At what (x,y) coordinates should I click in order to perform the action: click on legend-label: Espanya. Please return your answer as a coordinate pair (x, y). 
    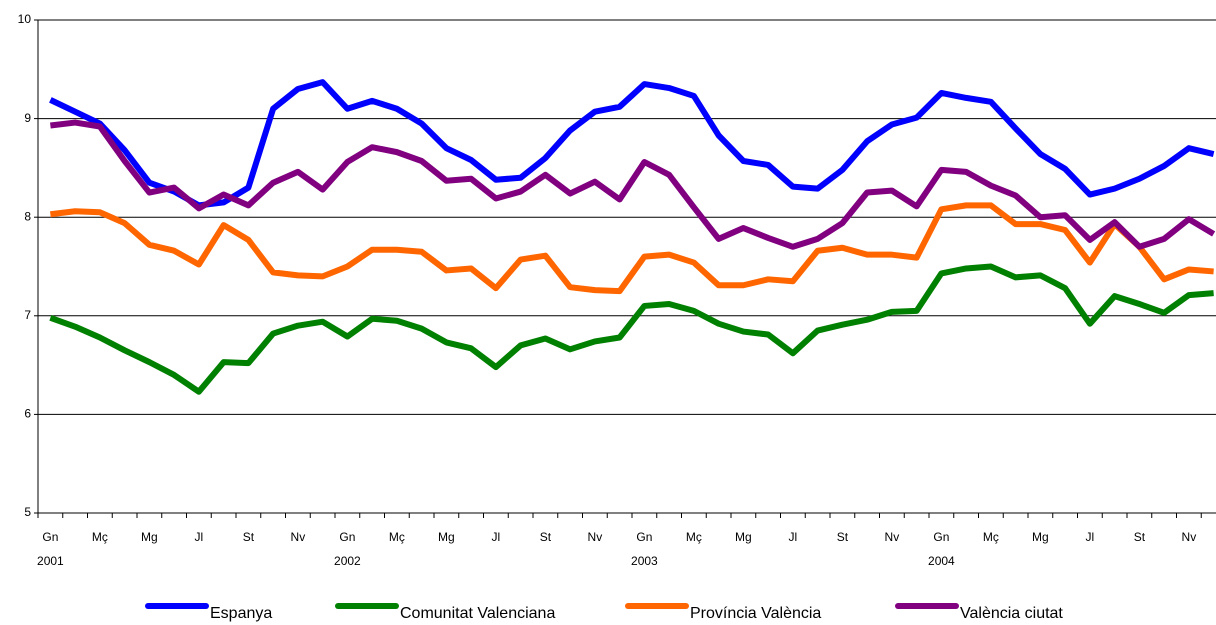
    Looking at the image, I should click on (241, 613).